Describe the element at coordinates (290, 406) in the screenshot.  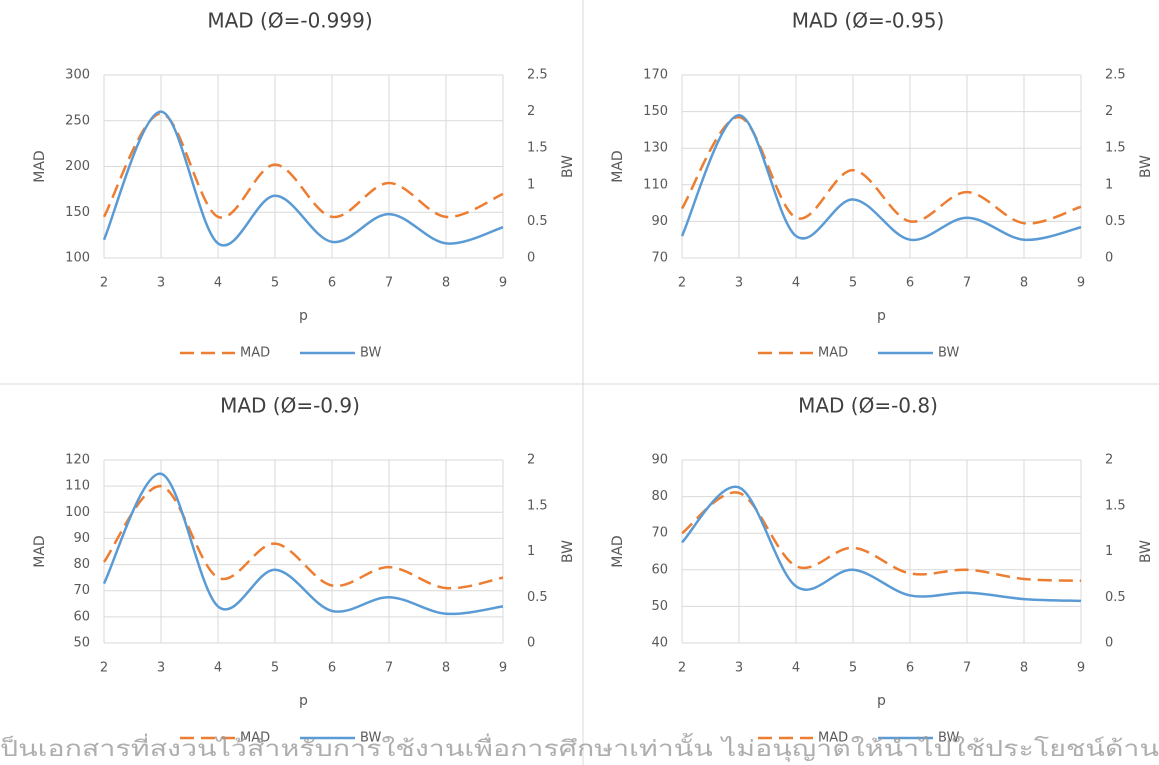
I see `chart-title: MAD (Ø=-0.9)` at that location.